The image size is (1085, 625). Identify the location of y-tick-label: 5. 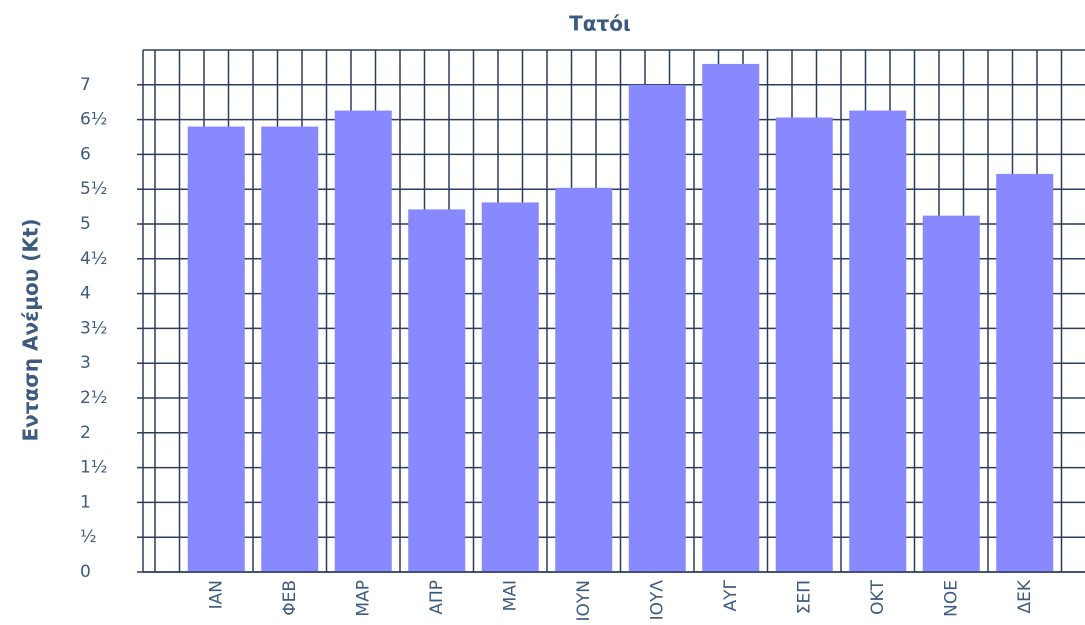
(85, 224).